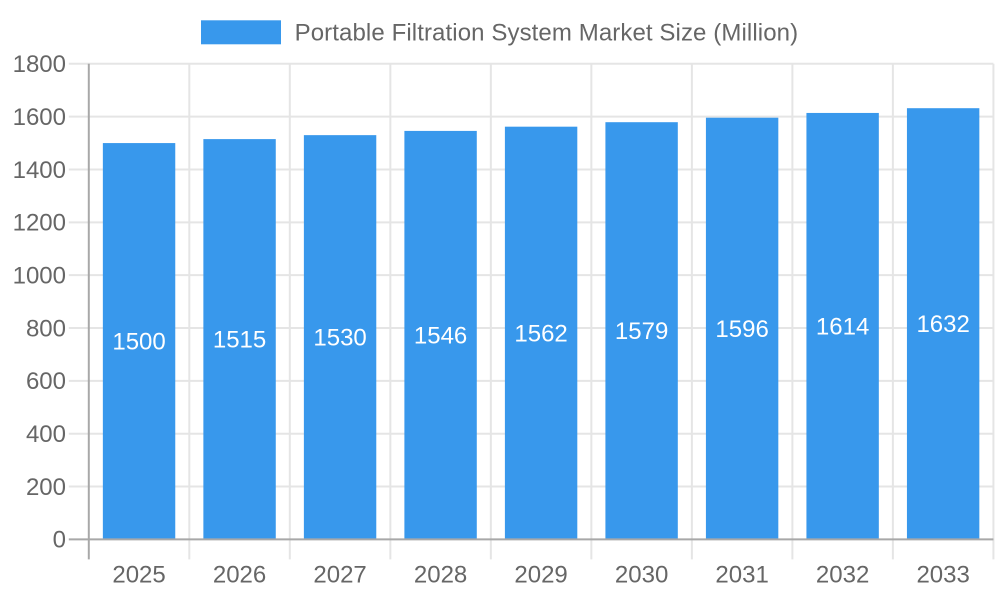 The image size is (1000, 600). What do you see at coordinates (339, 574) in the screenshot?
I see `svg-text: 2027` at bounding box center [339, 574].